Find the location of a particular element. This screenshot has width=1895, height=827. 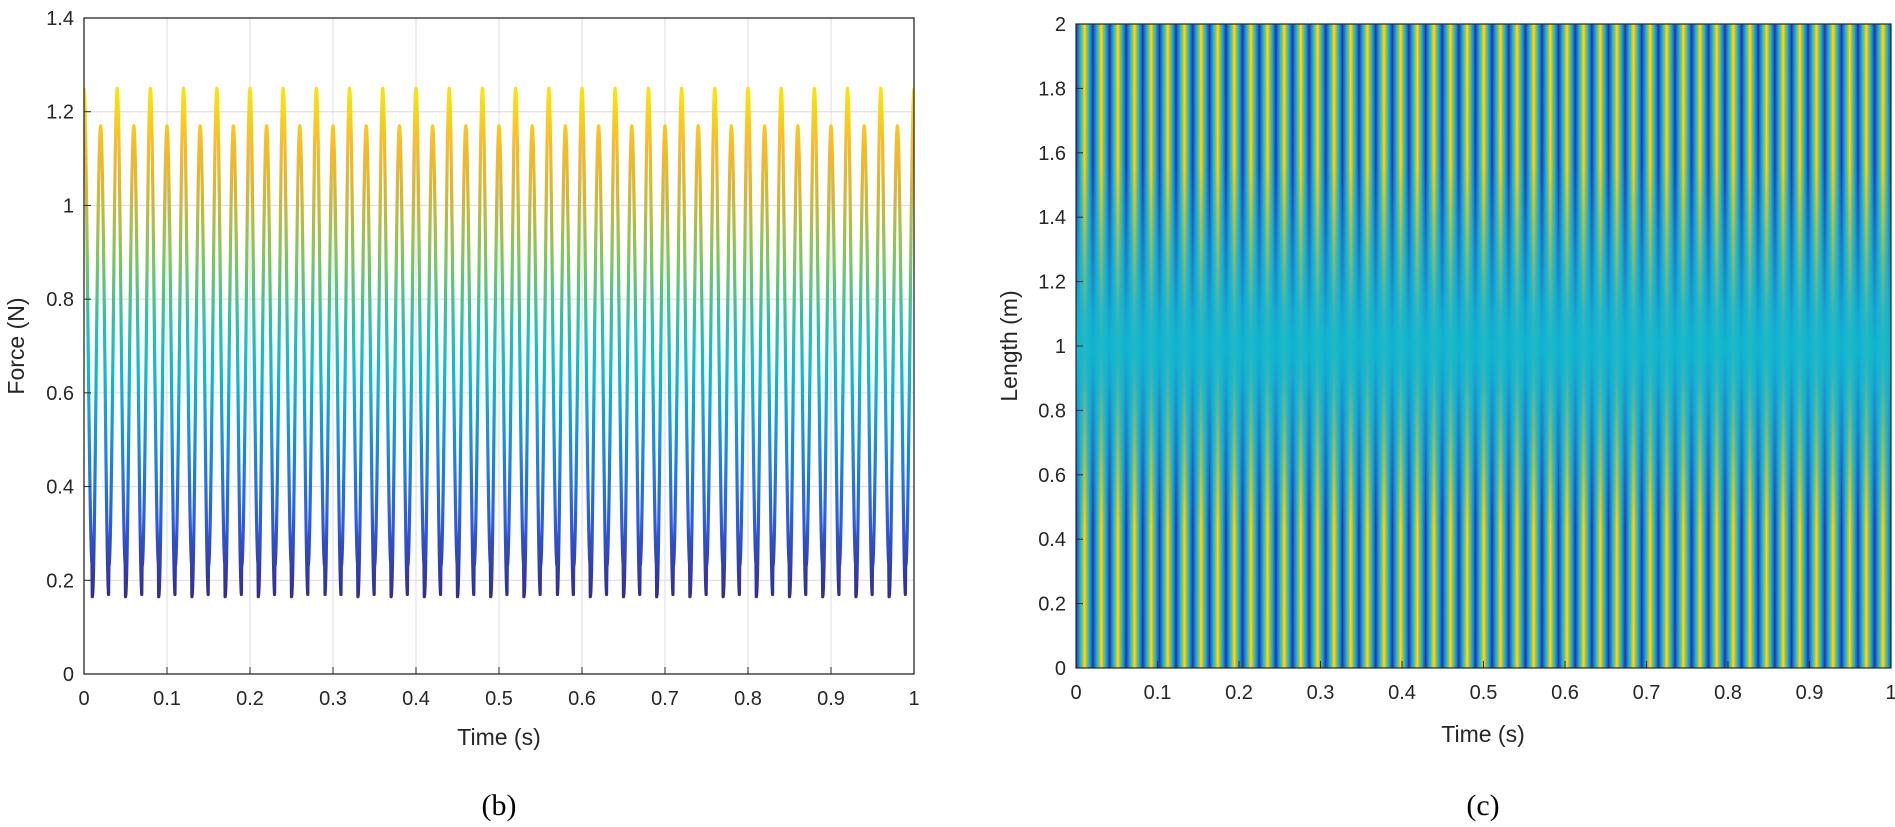

chart-c-ytick-label: 0 is located at coordinates (1060, 669).